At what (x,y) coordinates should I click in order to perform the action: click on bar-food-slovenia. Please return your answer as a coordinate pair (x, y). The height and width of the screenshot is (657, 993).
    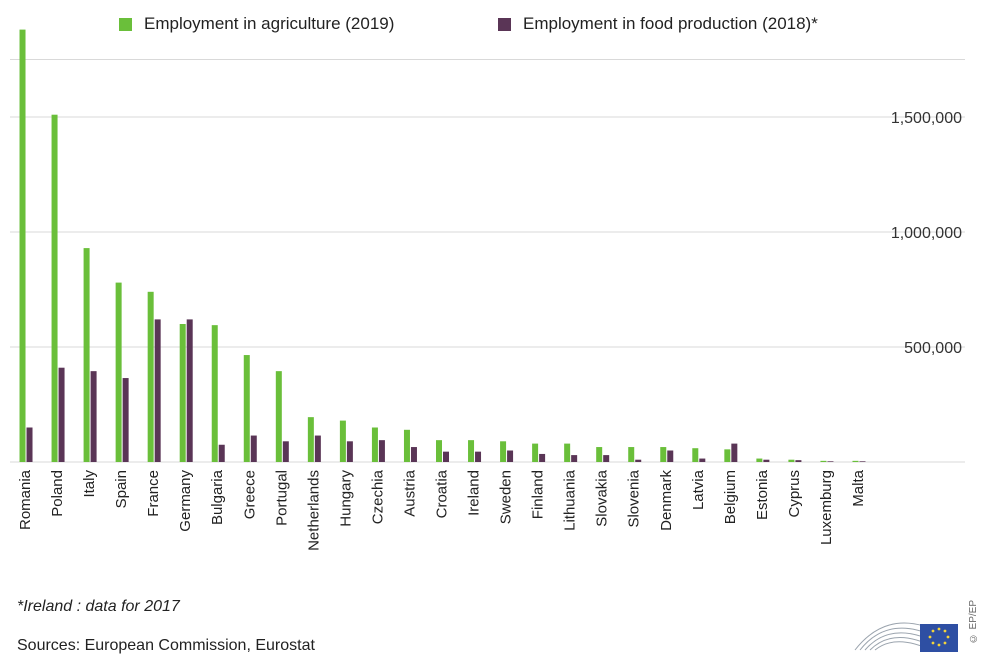
    Looking at the image, I should click on (638, 460).